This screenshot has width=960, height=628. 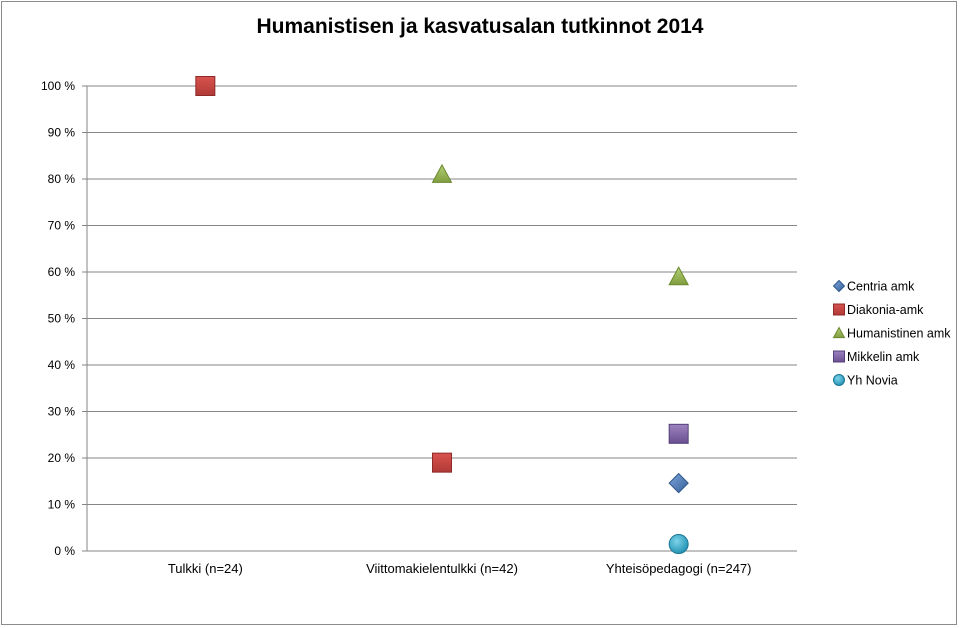 I want to click on legend-label: Centria amk, so click(x=881, y=287).